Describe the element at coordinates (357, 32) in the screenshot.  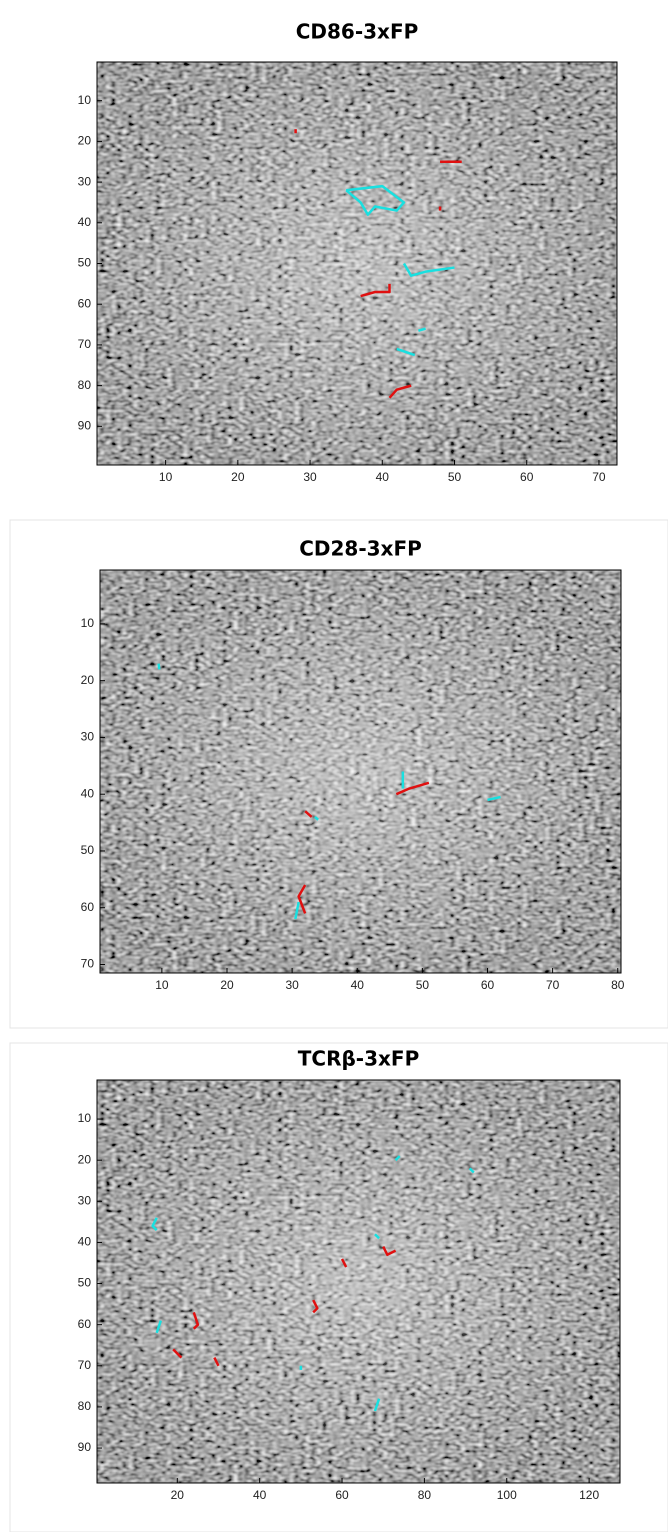
I see `chart-title: CD86-3xFP` at that location.